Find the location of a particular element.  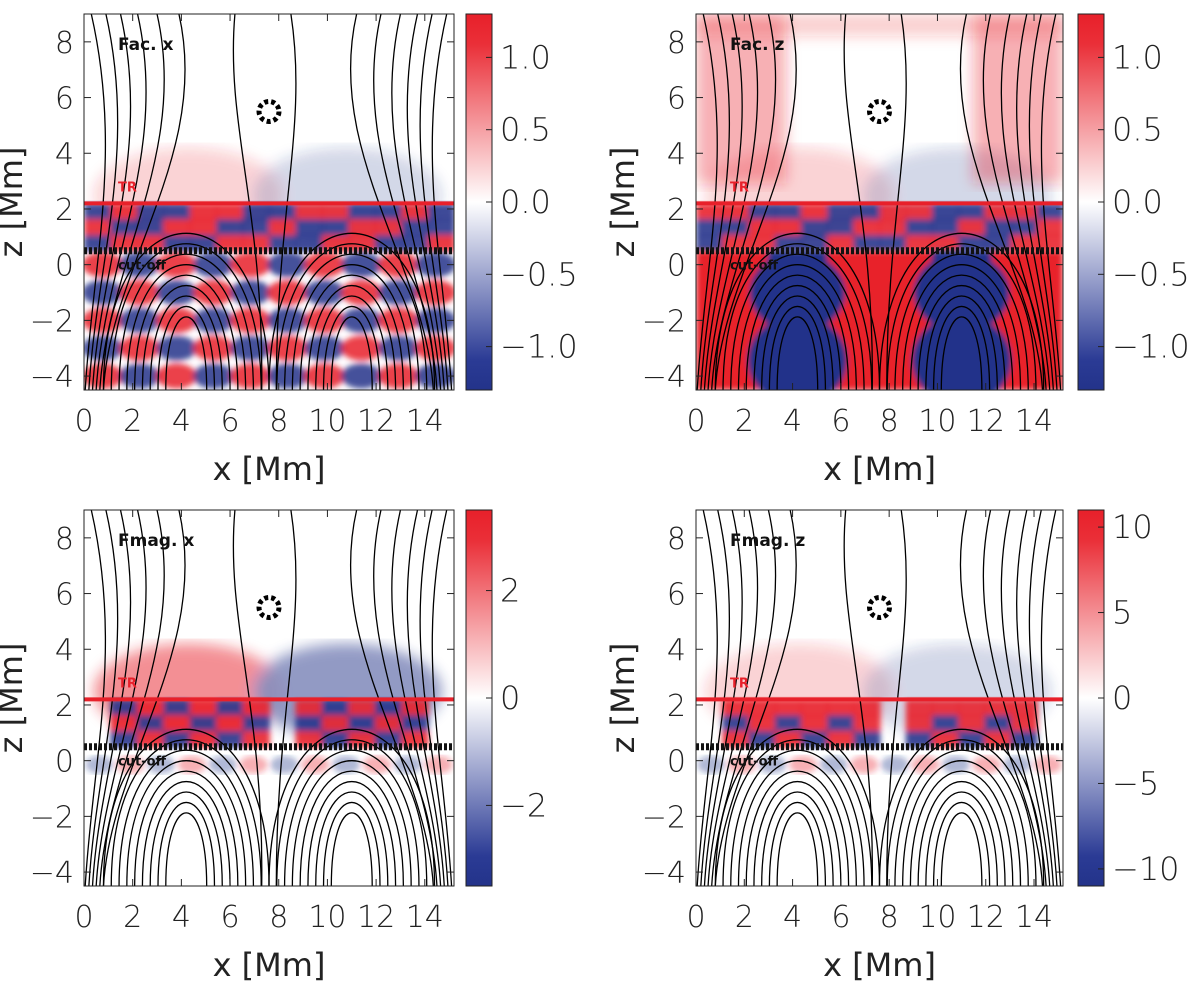

chromosphere-band is located at coordinates (879, 227).